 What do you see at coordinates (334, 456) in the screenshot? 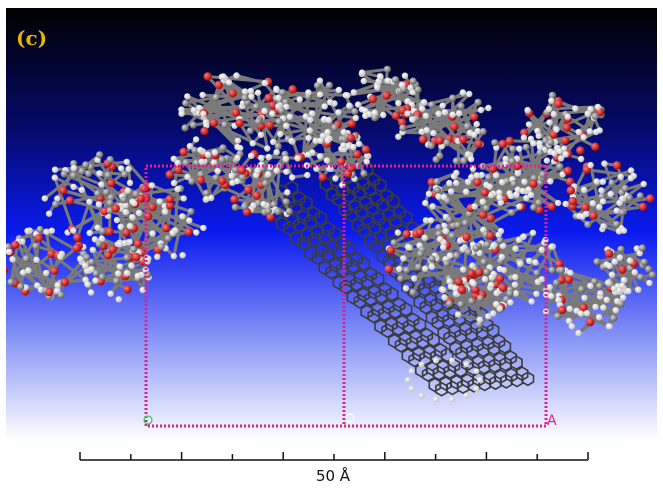
I see `scale-bar` at bounding box center [334, 456].